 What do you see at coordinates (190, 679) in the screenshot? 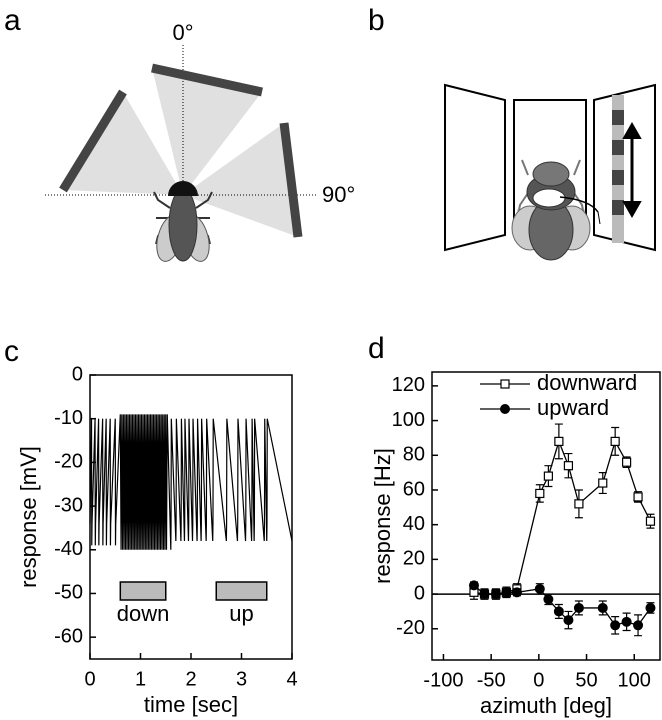
I see `x-tick-label: 2` at bounding box center [190, 679].